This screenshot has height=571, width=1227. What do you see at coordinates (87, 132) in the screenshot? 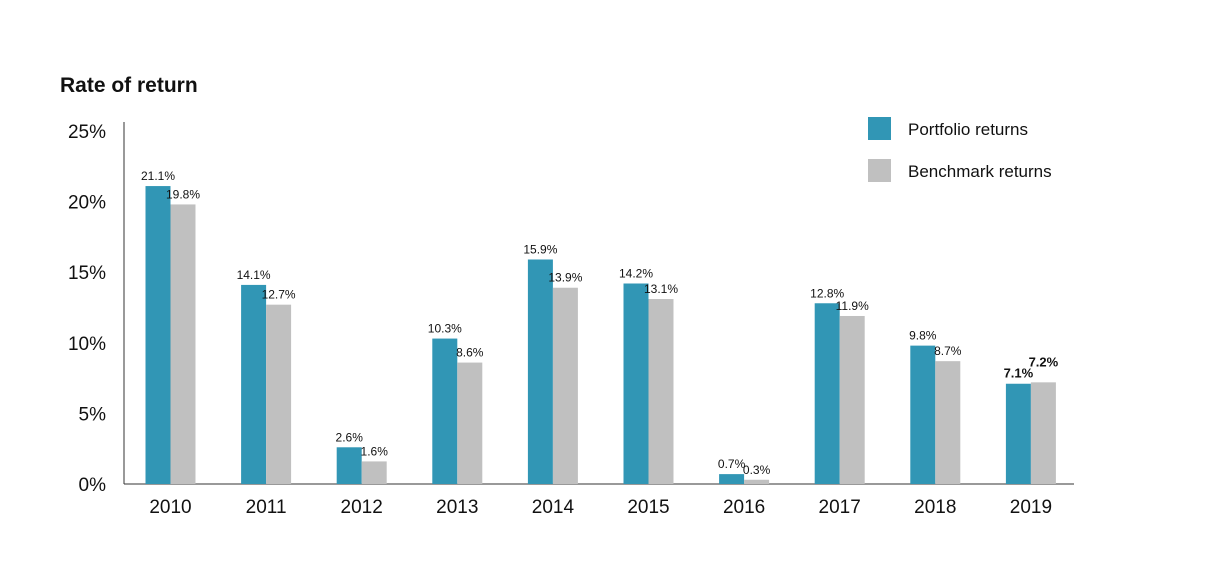
I see `y-tick-label: 25%` at bounding box center [87, 132].